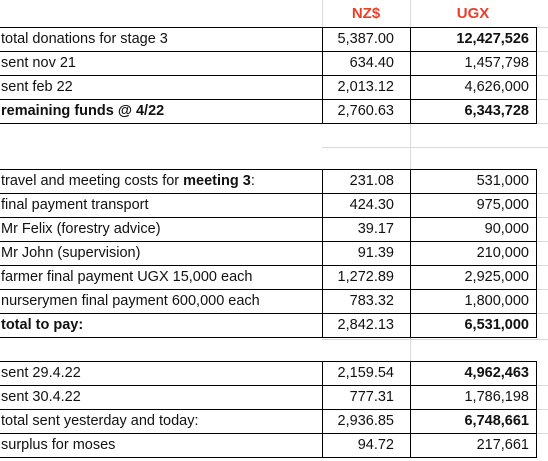  I want to click on nzd-value: 783.32, so click(371, 301).